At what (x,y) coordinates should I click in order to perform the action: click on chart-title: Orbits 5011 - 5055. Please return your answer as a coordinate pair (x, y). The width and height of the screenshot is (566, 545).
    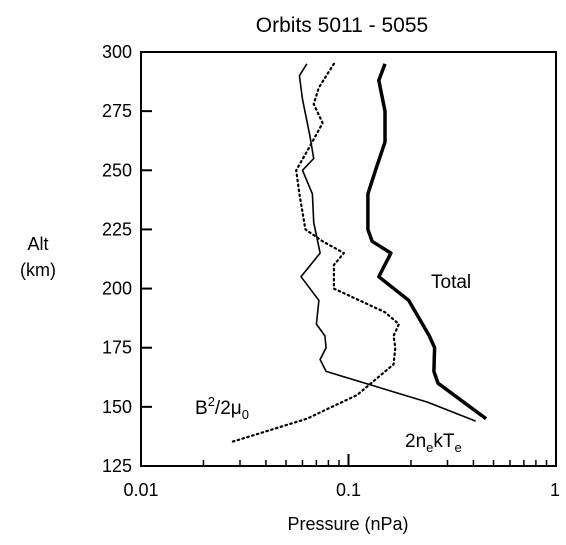
    Looking at the image, I should click on (342, 25).